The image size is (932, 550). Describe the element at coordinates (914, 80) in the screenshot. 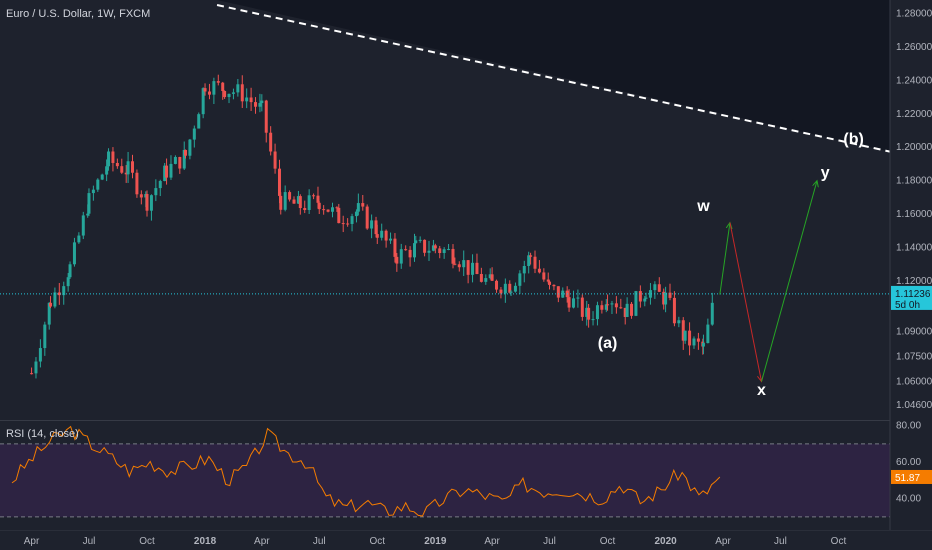

I see `price-tick-label: 1.24000` at that location.